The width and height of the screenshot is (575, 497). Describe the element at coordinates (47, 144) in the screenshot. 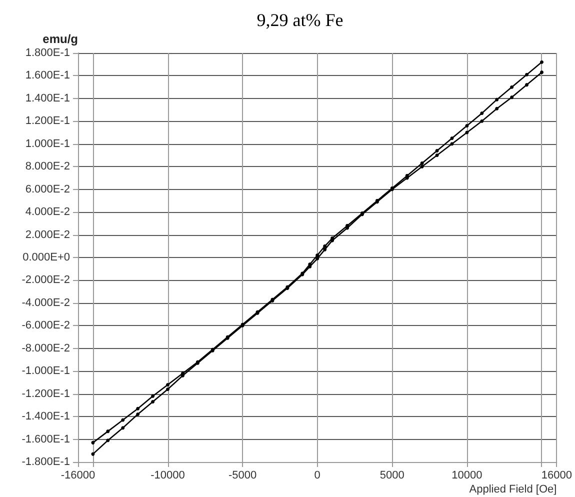

I see `y-tick-label: 1.000E-1` at that location.